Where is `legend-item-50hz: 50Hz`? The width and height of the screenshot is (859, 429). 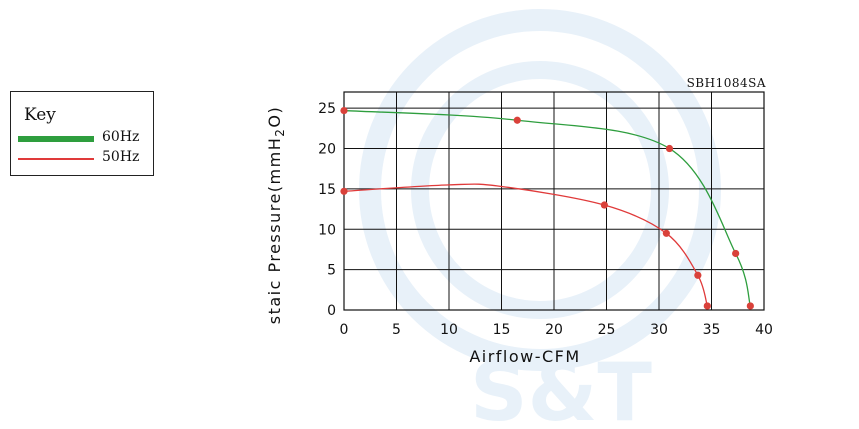 legend-item-50hz: 50Hz is located at coordinates (84, 157).